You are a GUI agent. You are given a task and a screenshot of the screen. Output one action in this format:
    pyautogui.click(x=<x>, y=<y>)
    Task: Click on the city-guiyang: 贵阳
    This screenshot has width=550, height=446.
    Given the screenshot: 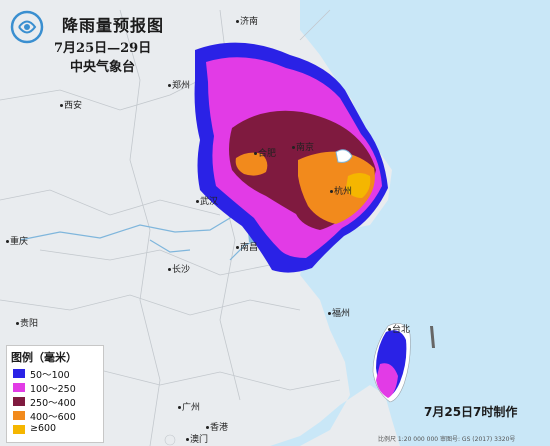 What is the action you would take?
    pyautogui.click(x=27, y=322)
    